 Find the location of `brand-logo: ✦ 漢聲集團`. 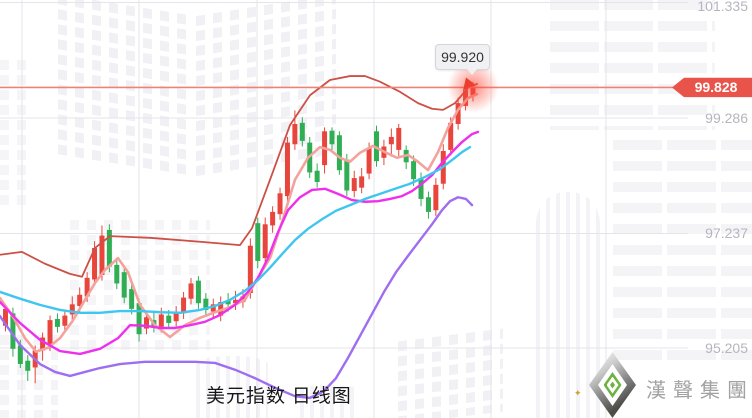

brand-logo: ✦ 漢聲集團 is located at coordinates (661, 384).